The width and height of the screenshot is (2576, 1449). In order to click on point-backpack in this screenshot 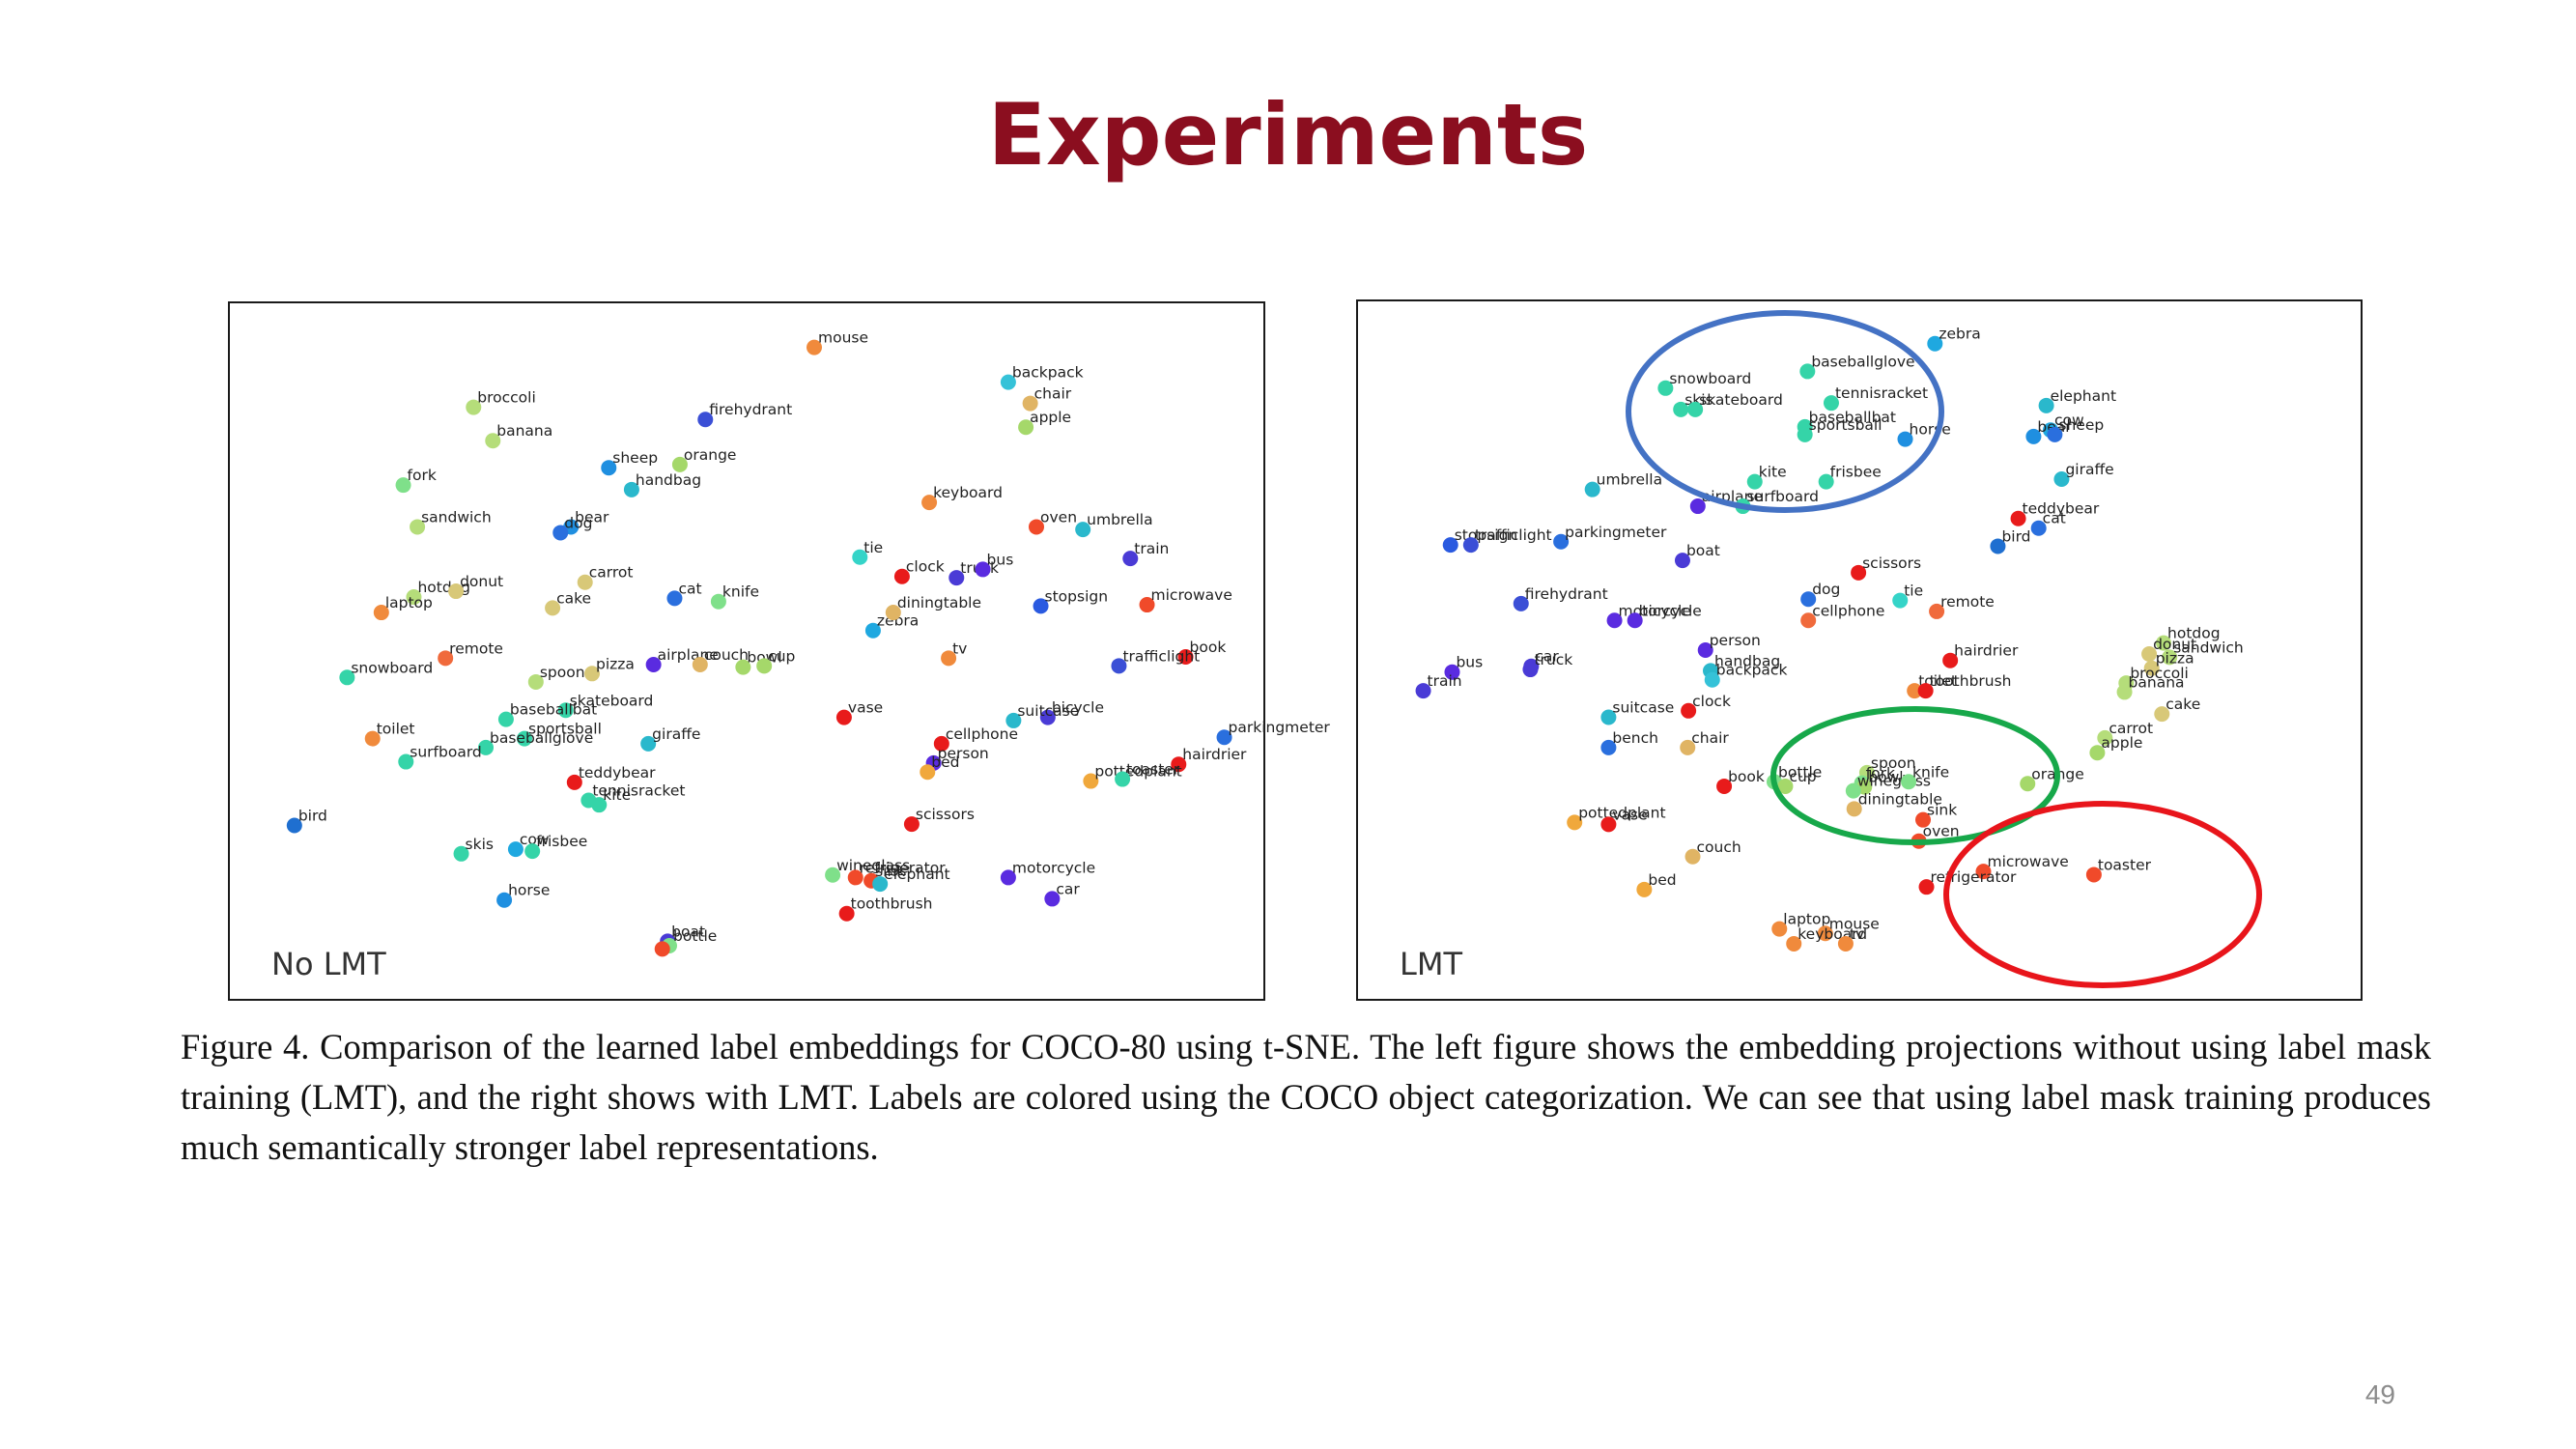, I will do `click(1712, 679)`.